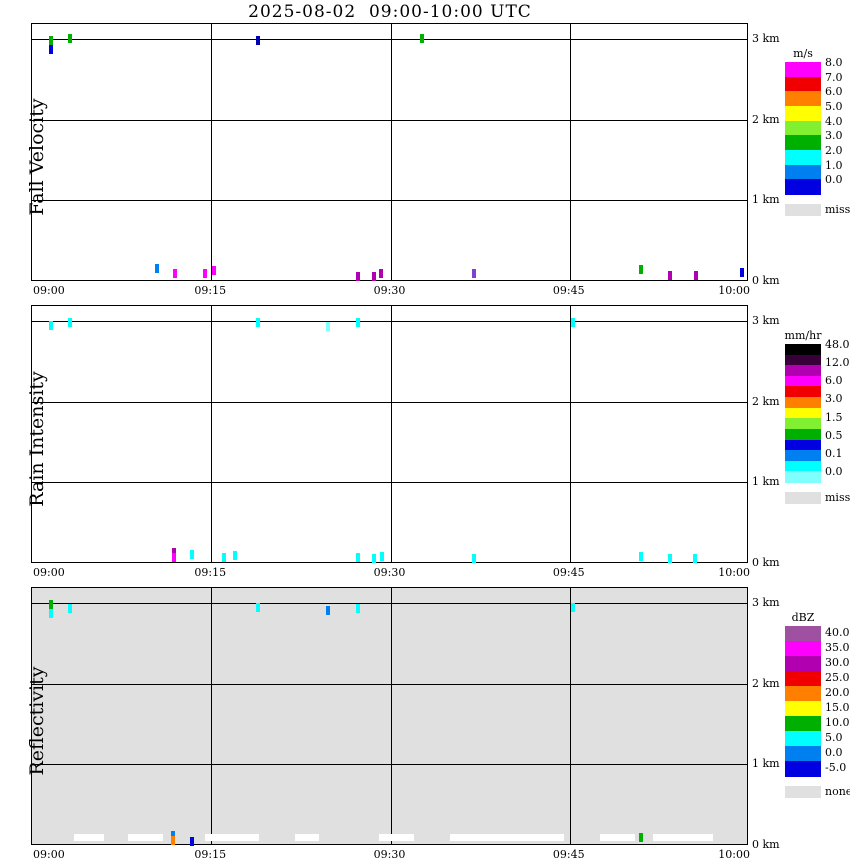  What do you see at coordinates (37, 157) in the screenshot?
I see `panel-axis-title-0: Fall Velocity` at bounding box center [37, 157].